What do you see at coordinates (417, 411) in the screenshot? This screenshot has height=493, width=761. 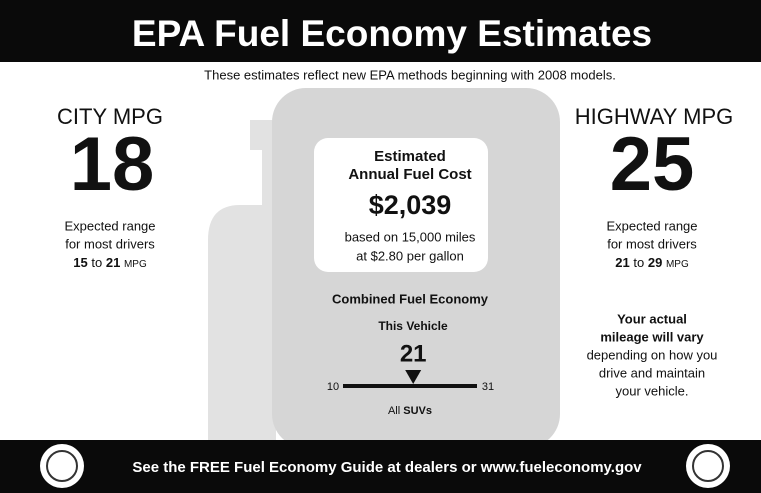 I see `class-name: SUVs` at bounding box center [417, 411].